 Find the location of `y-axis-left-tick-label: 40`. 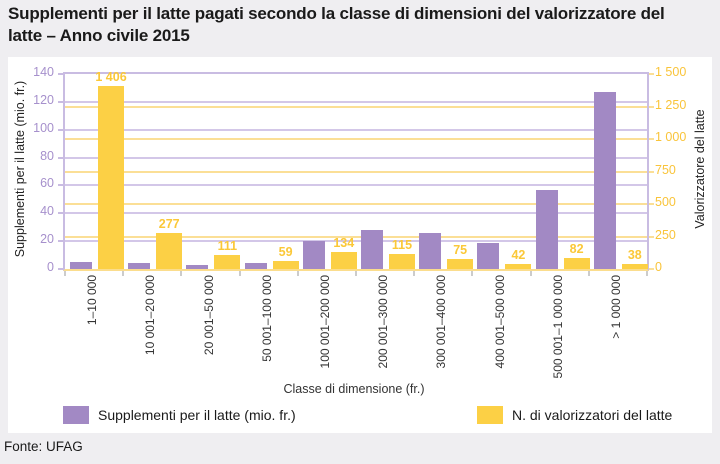

y-axis-left-tick-label: 40 is located at coordinates (47, 211).